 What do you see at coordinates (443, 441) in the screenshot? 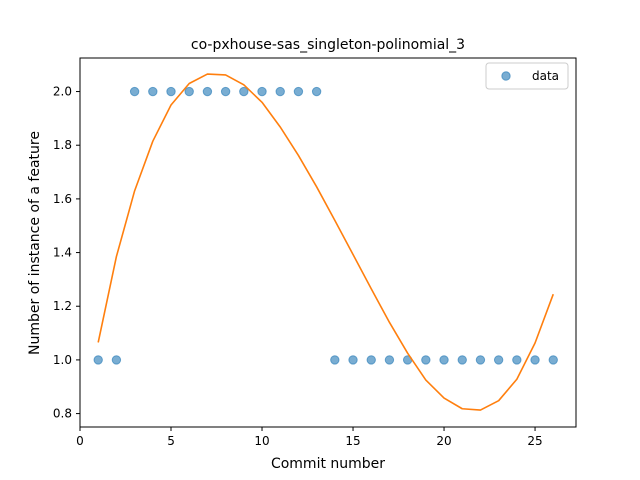
I see `x-tick-label: 20` at bounding box center [443, 441].